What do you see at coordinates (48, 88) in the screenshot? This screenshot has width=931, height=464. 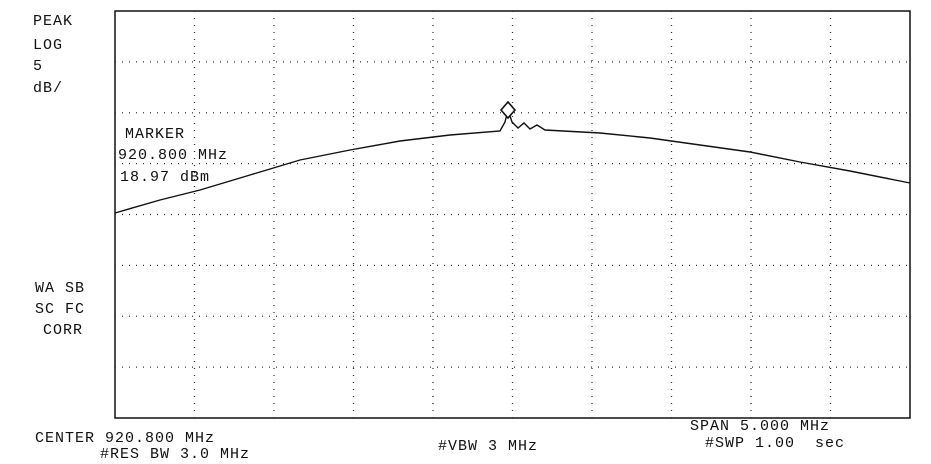 I see `side-label: dB/` at bounding box center [48, 88].